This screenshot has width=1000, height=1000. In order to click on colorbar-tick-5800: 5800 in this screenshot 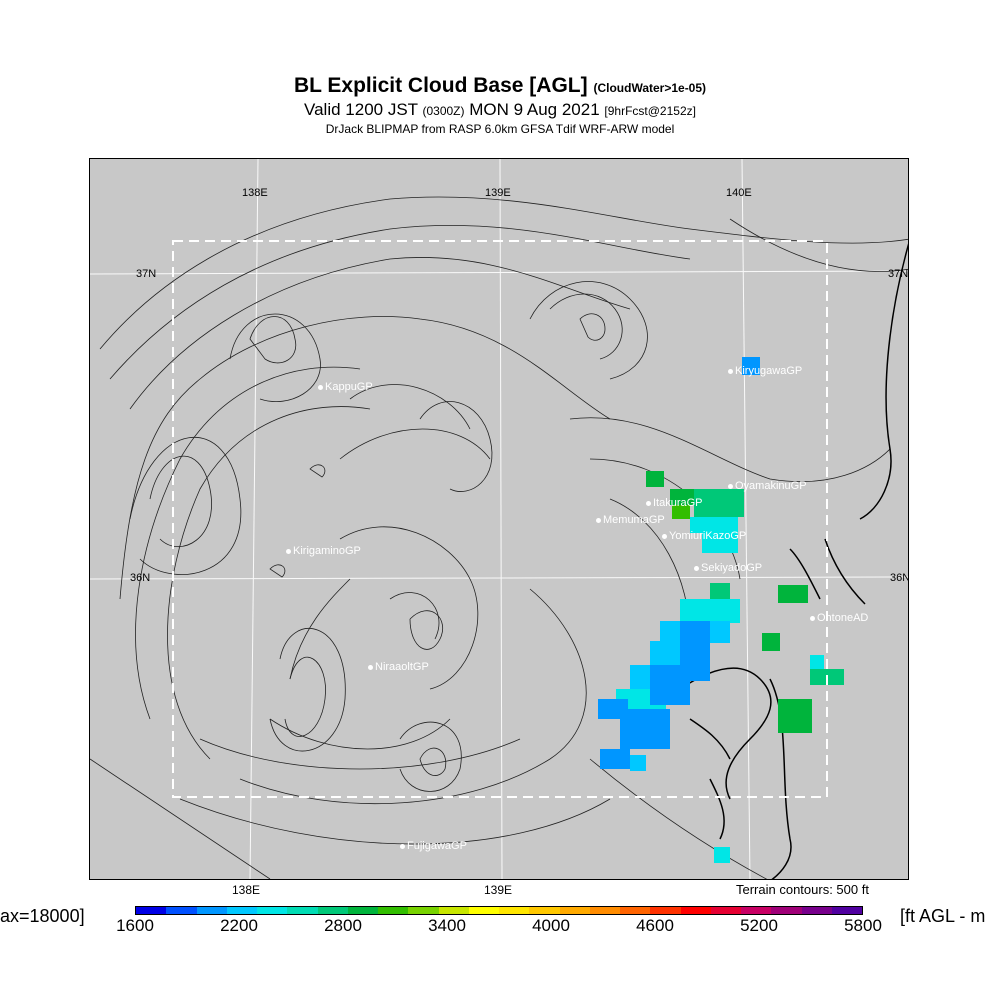, I will do `click(863, 925)`.